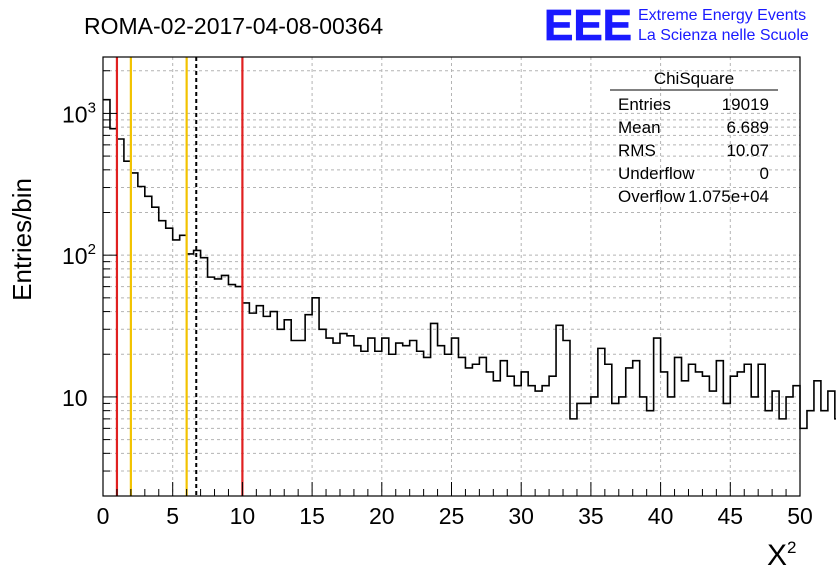  I want to click on stats-entries-value: 19019, so click(745, 104).